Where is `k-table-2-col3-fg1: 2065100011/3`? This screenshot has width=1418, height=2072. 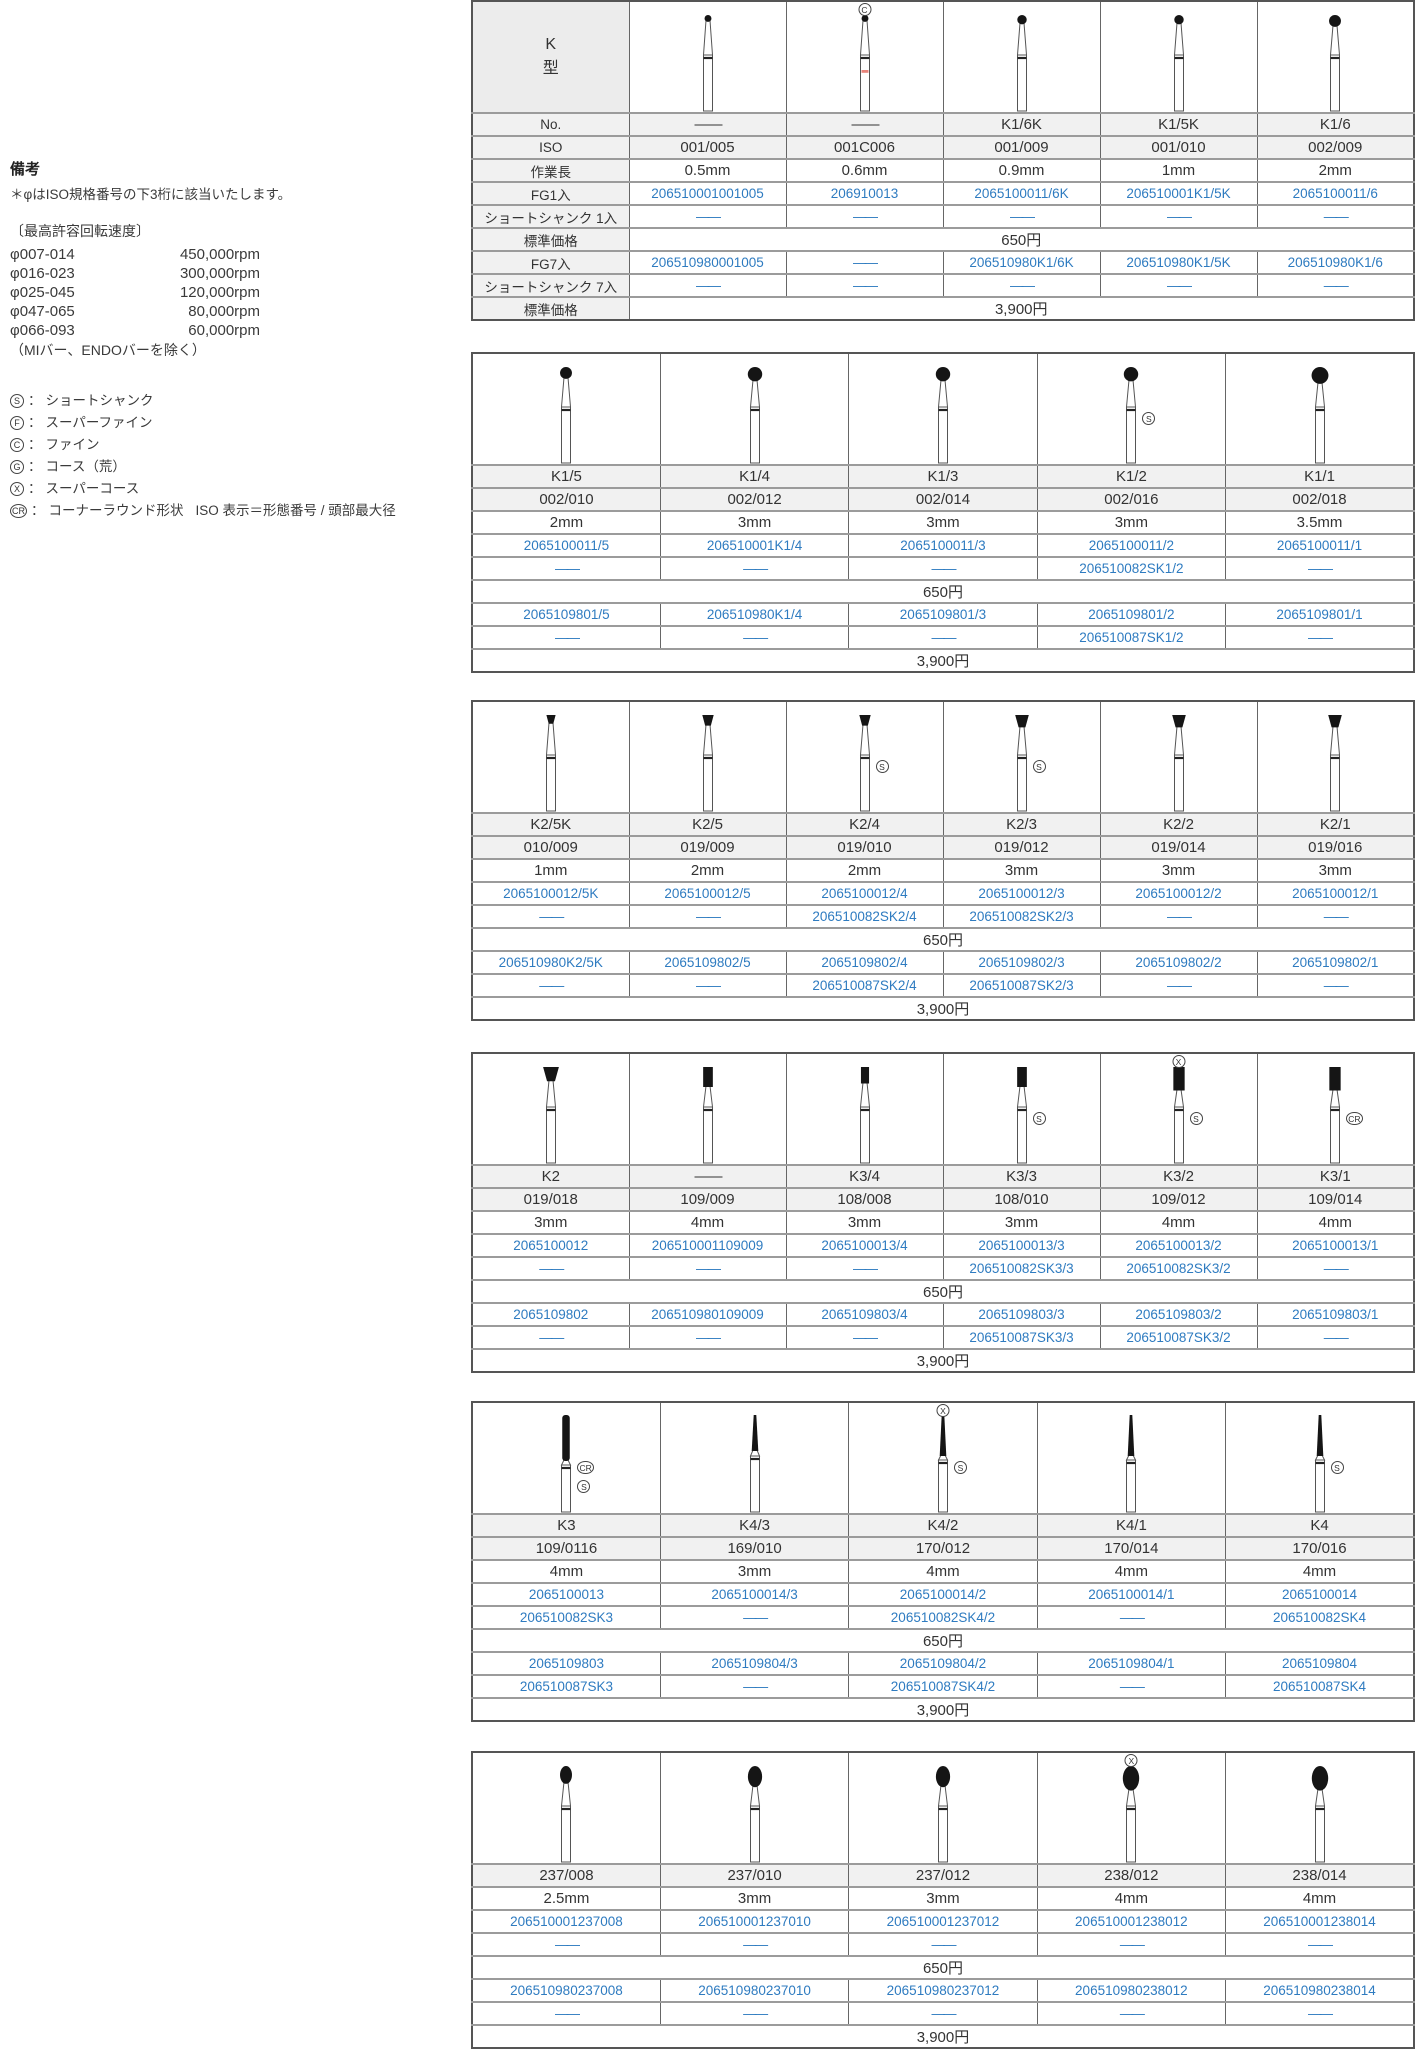 k-table-2-col3-fg1: 2065100011/3 is located at coordinates (943, 545).